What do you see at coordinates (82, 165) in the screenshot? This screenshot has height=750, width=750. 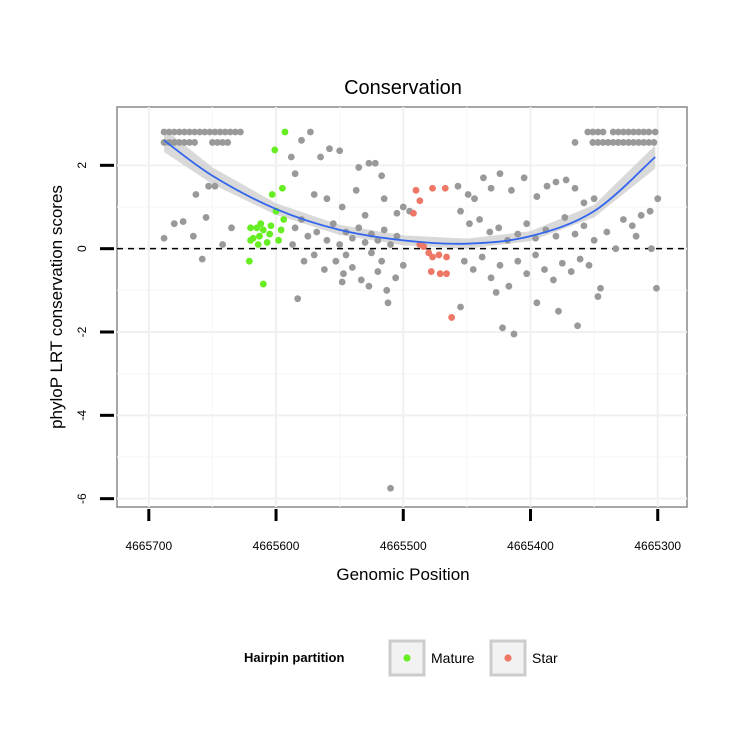 I see `y-tick-label: 2` at bounding box center [82, 165].